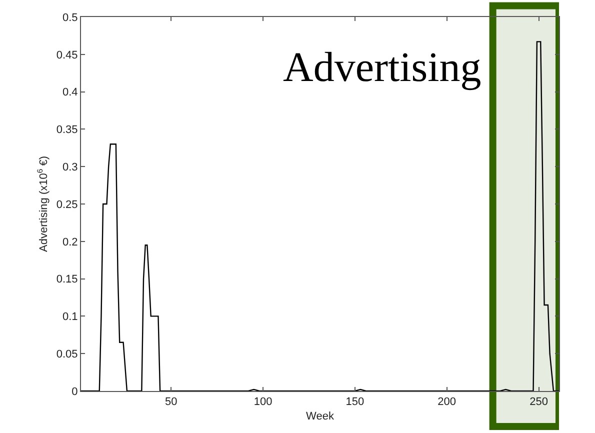  Describe the element at coordinates (67, 354) in the screenshot. I see `y-tick-label: 0.05` at that location.